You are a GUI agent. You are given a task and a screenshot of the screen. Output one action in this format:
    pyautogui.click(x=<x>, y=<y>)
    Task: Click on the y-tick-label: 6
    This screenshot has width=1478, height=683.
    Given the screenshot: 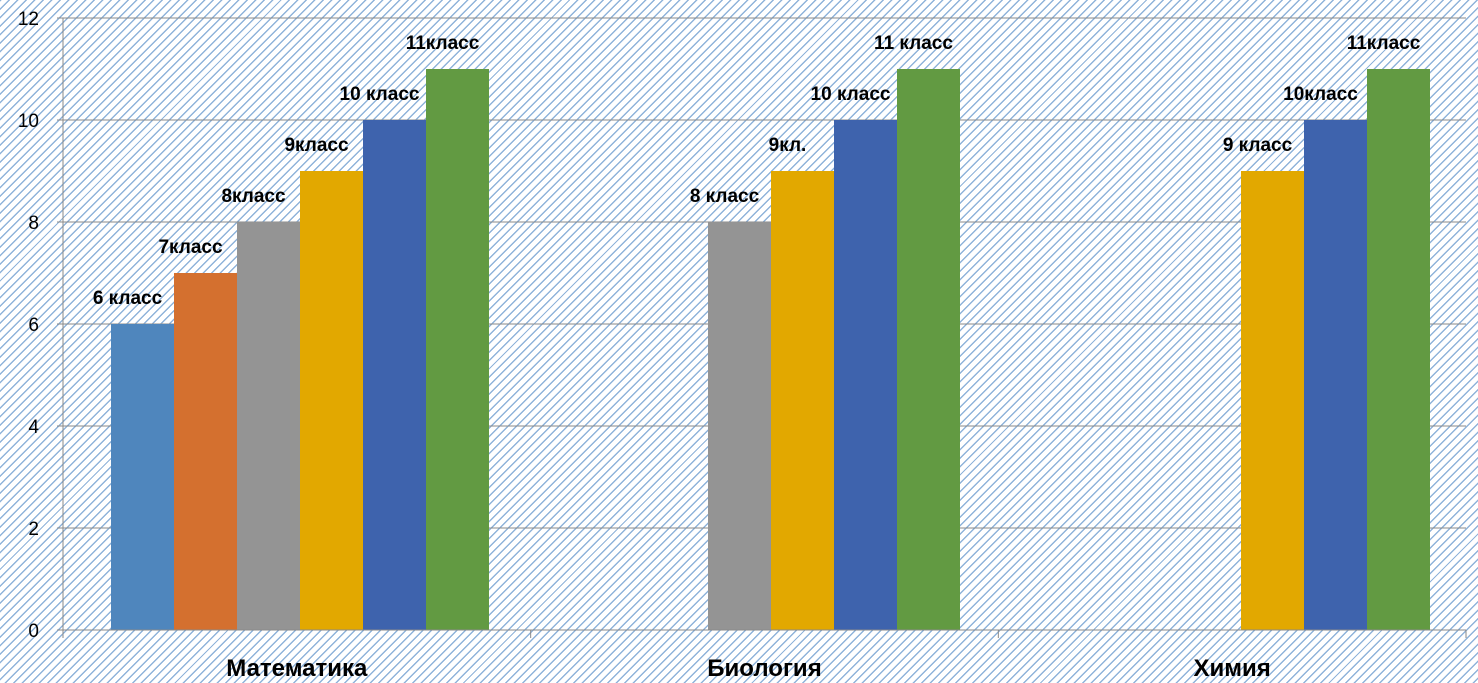 What is the action you would take?
    pyautogui.click(x=33, y=325)
    